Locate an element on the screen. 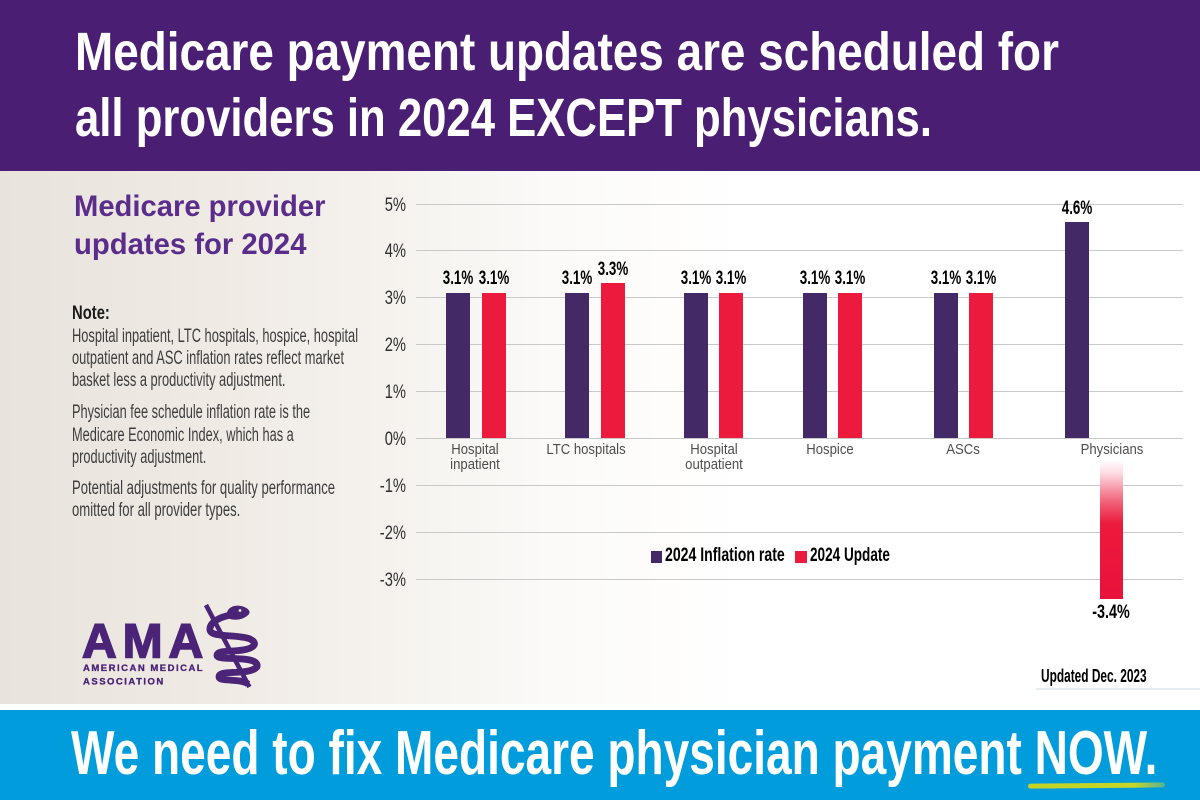 The width and height of the screenshot is (1200, 800). svg-text: ASSOCIATION is located at coordinates (124, 682).